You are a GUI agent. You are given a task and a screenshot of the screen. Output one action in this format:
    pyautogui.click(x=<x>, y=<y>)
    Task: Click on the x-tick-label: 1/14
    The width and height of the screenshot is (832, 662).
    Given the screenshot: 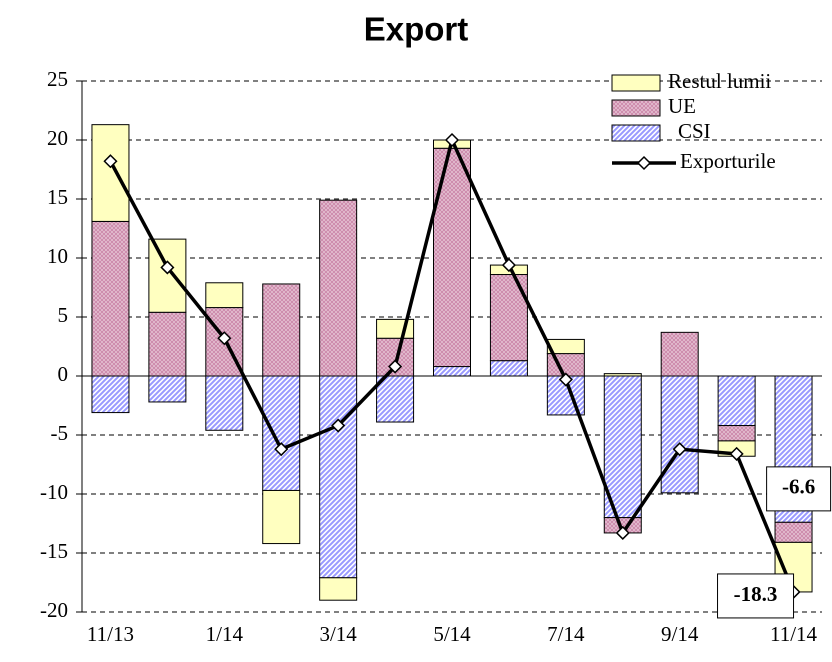 What is the action you would take?
    pyautogui.click(x=225, y=634)
    